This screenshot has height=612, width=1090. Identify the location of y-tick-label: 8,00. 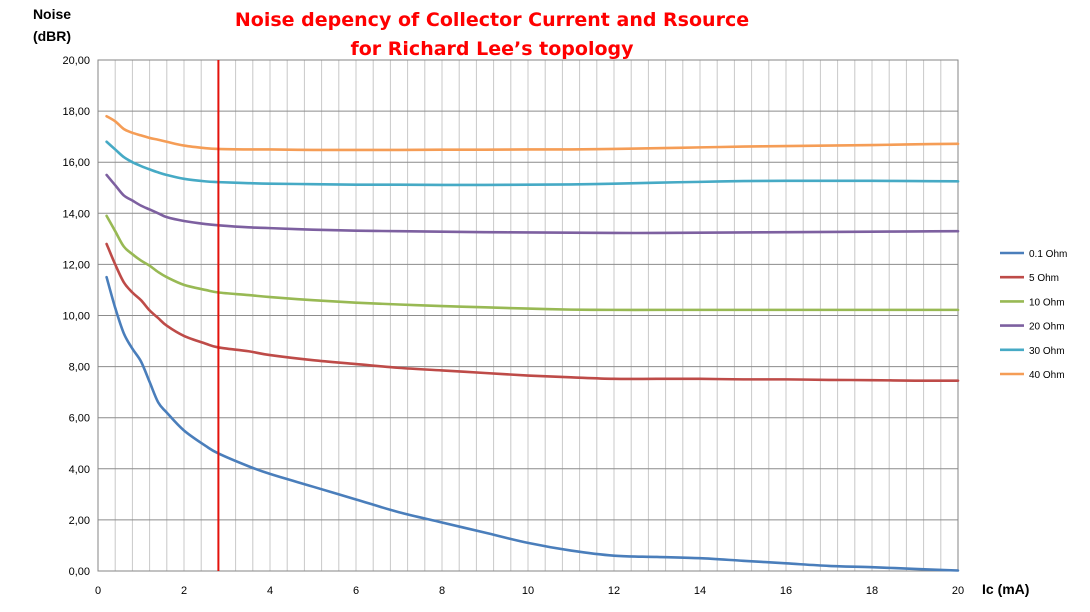
(79, 368).